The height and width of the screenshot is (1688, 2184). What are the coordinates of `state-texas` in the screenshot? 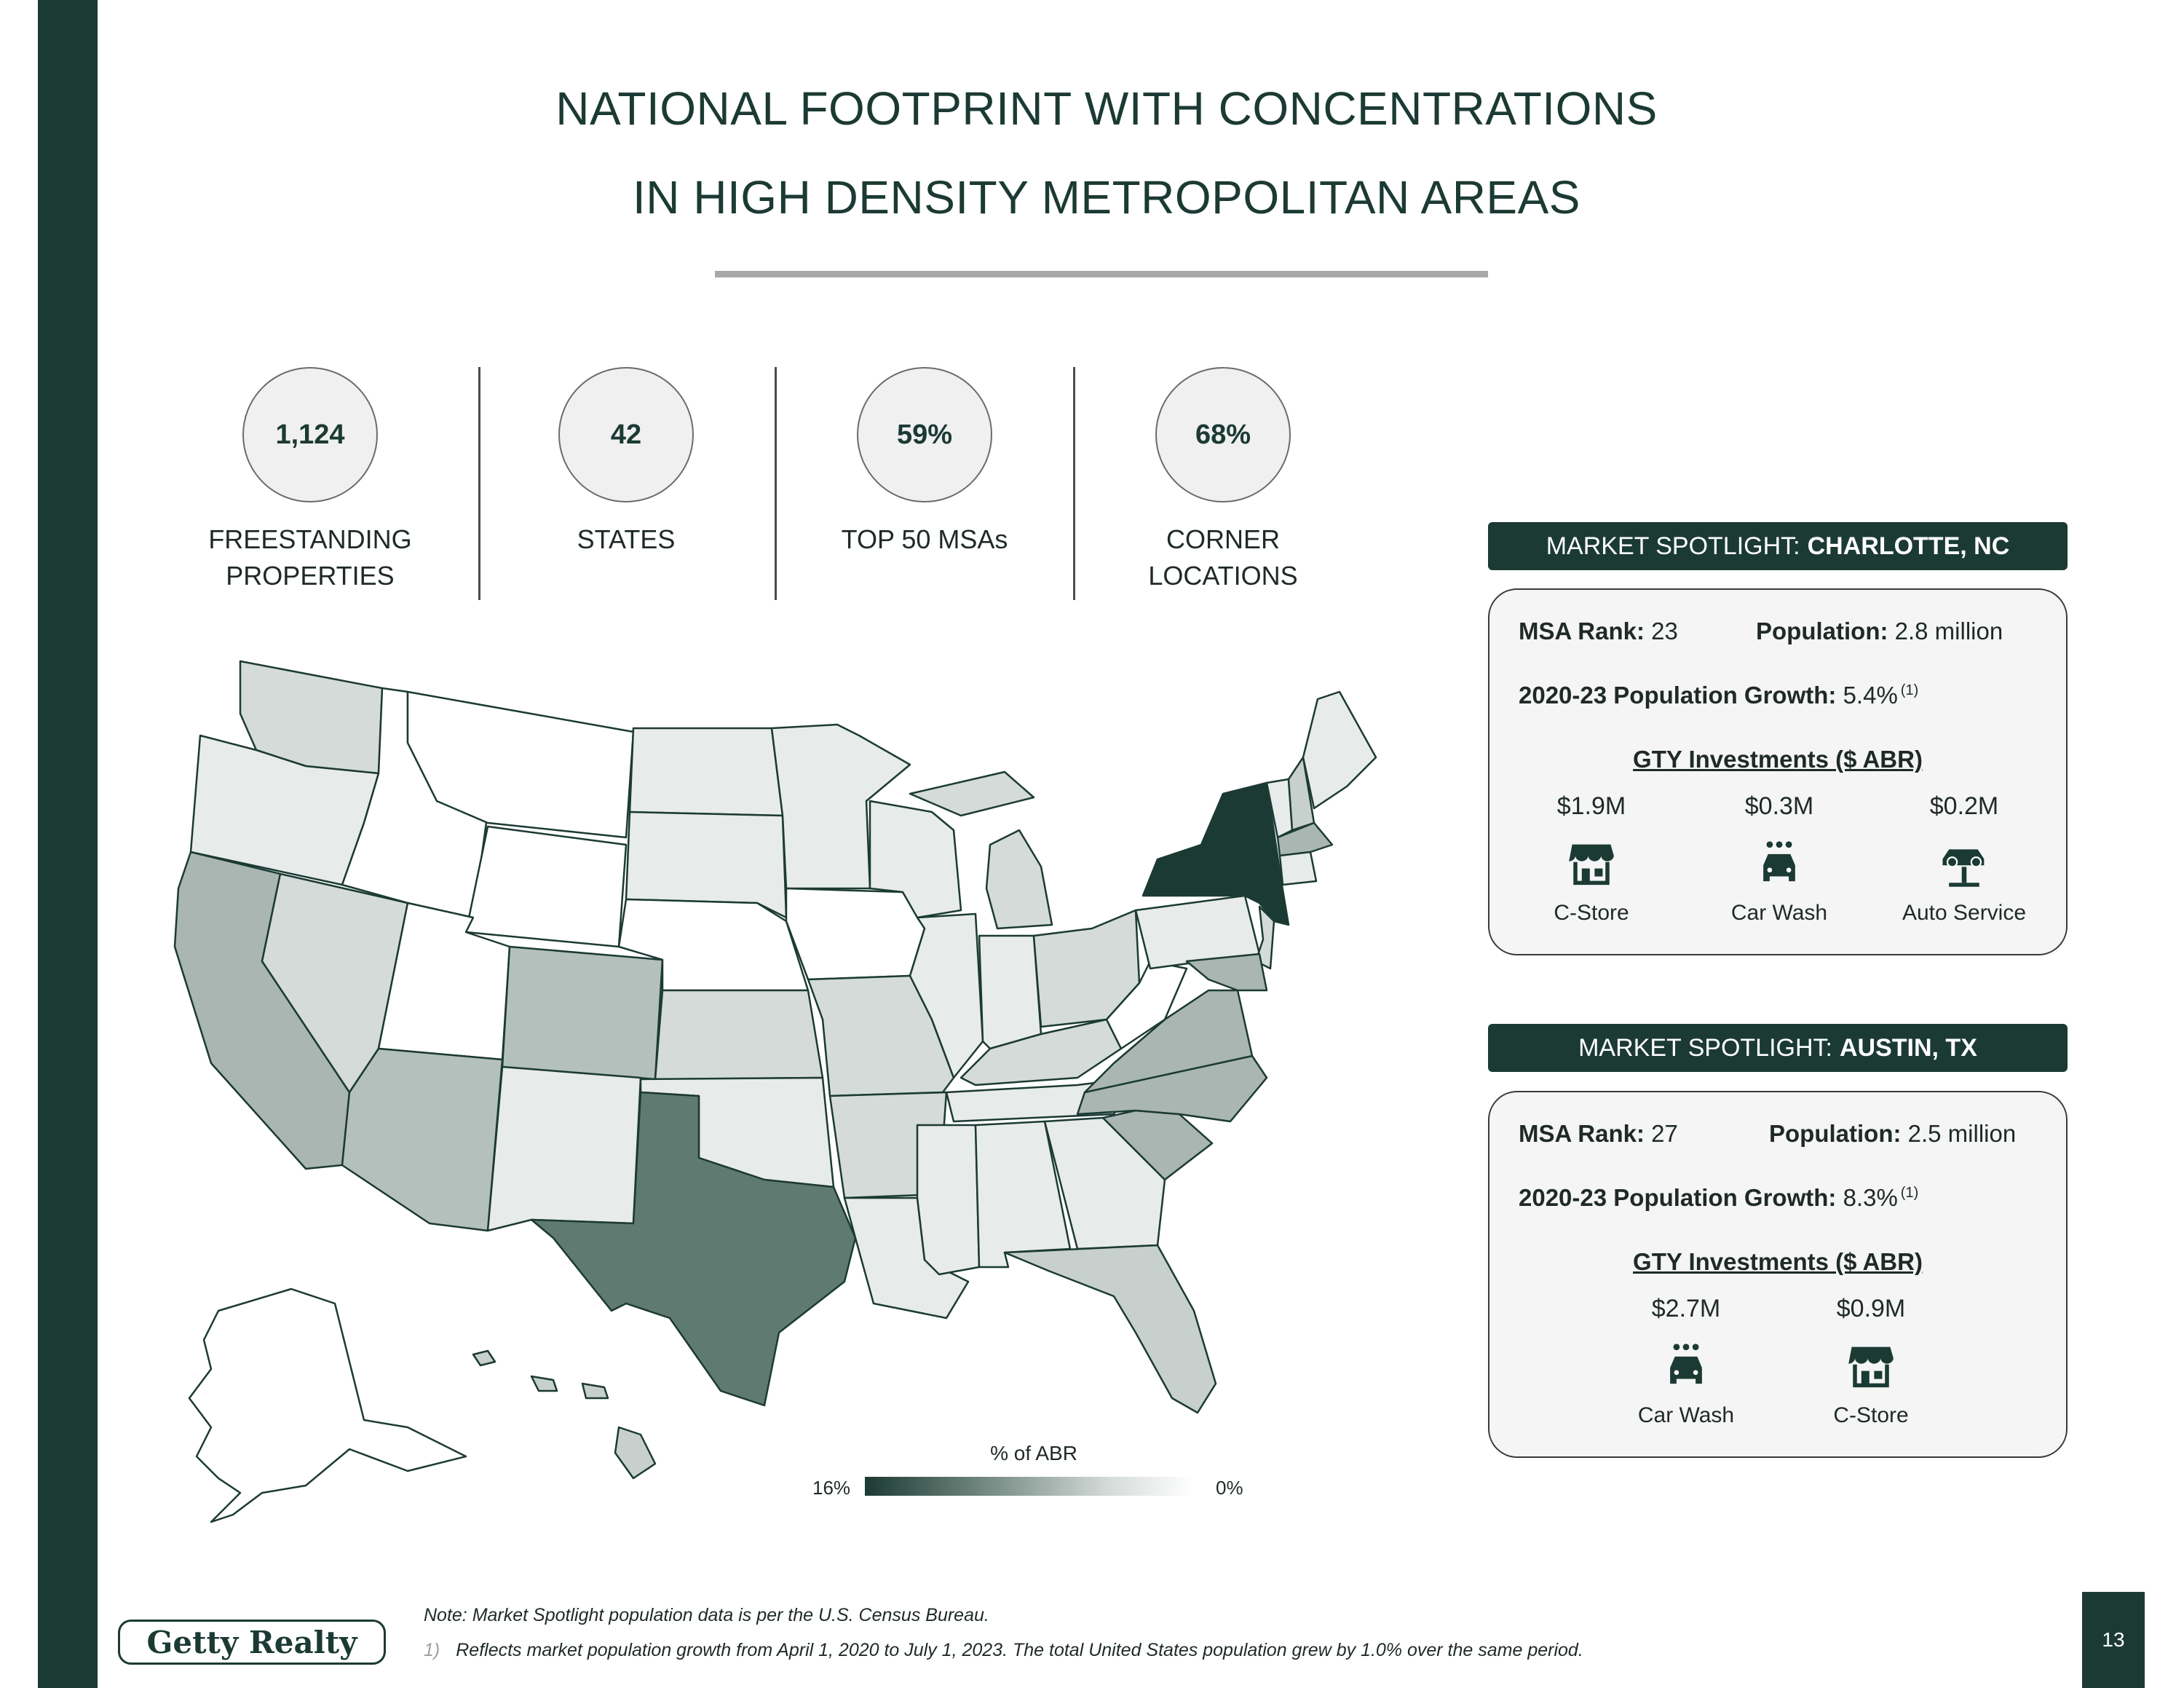 It's located at (693, 1249).